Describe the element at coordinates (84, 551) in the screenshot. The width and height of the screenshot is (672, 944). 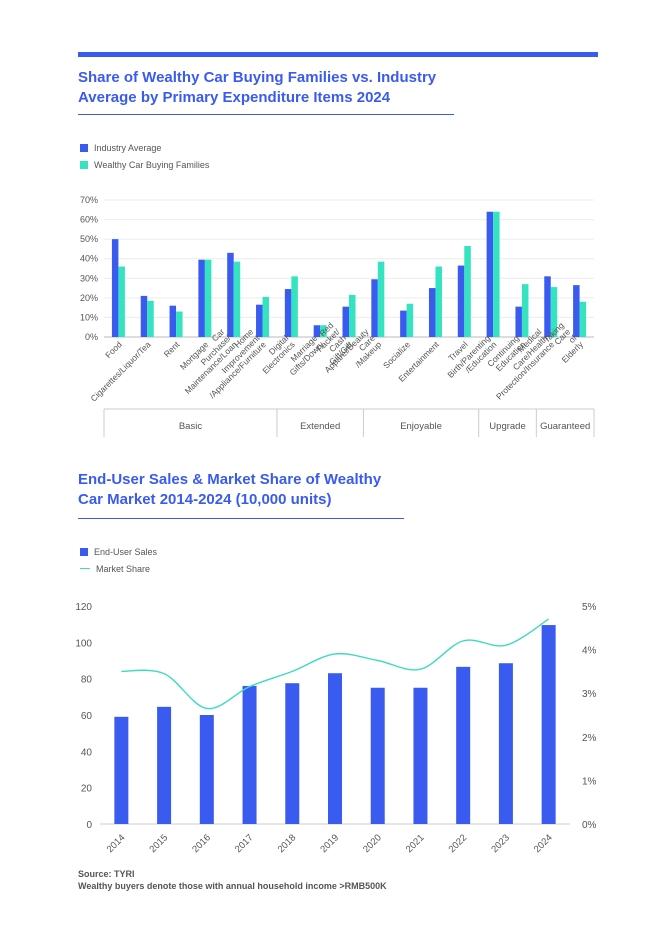
I see `legend-swatch-sales` at that location.